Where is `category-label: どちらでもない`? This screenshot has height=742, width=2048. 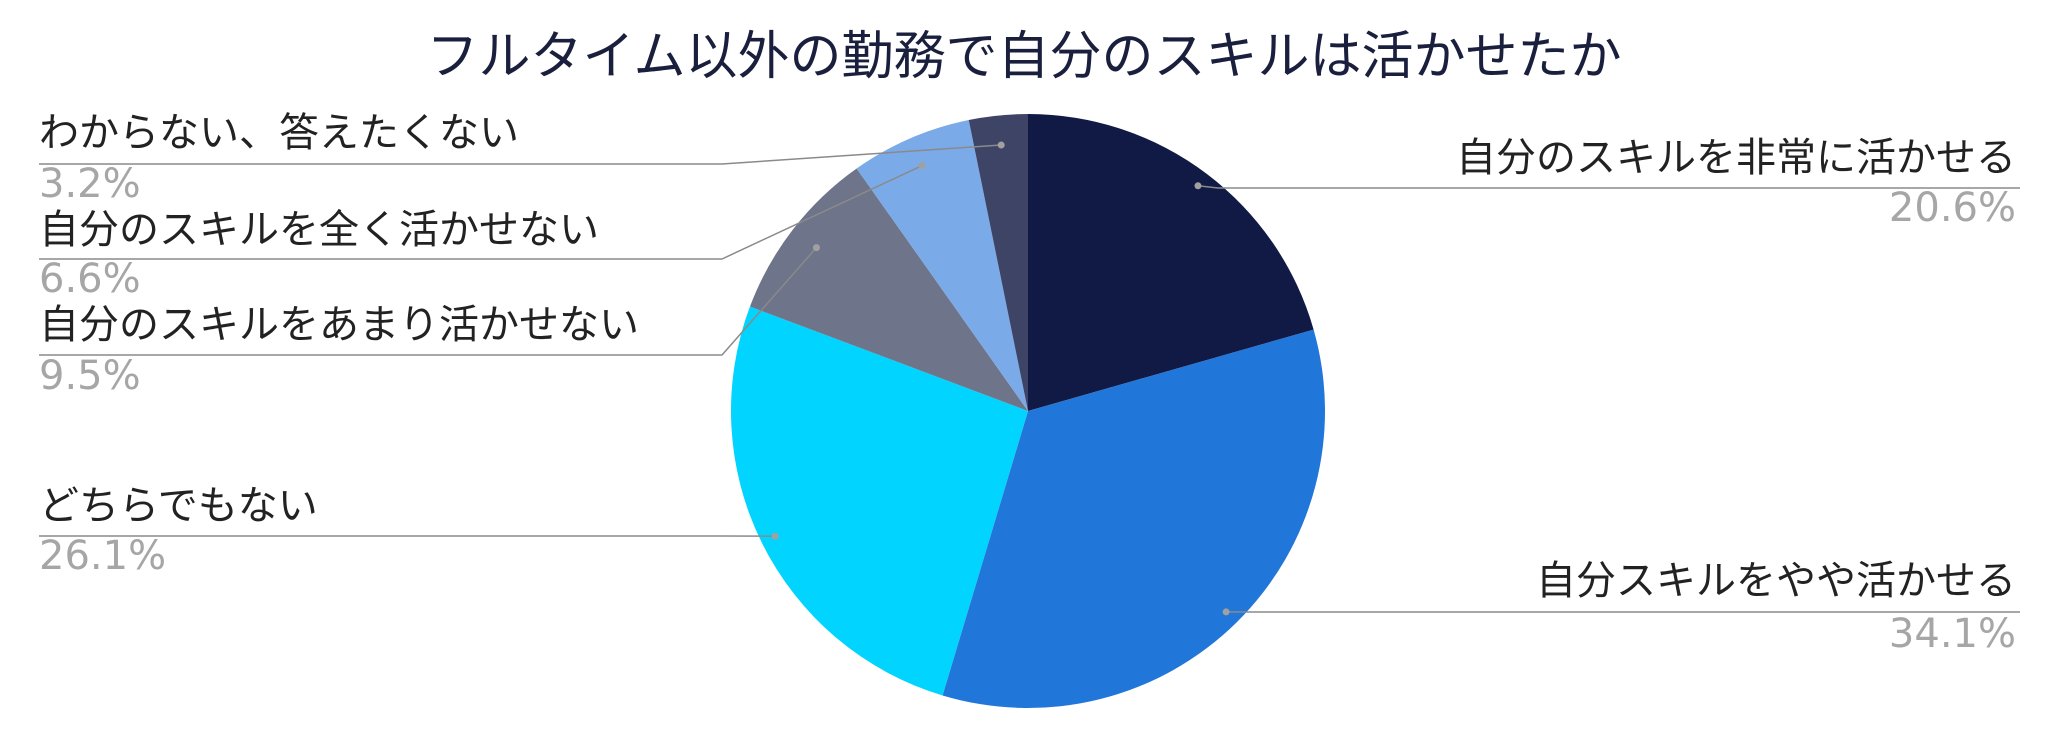 category-label: どちらでもない is located at coordinates (178, 506).